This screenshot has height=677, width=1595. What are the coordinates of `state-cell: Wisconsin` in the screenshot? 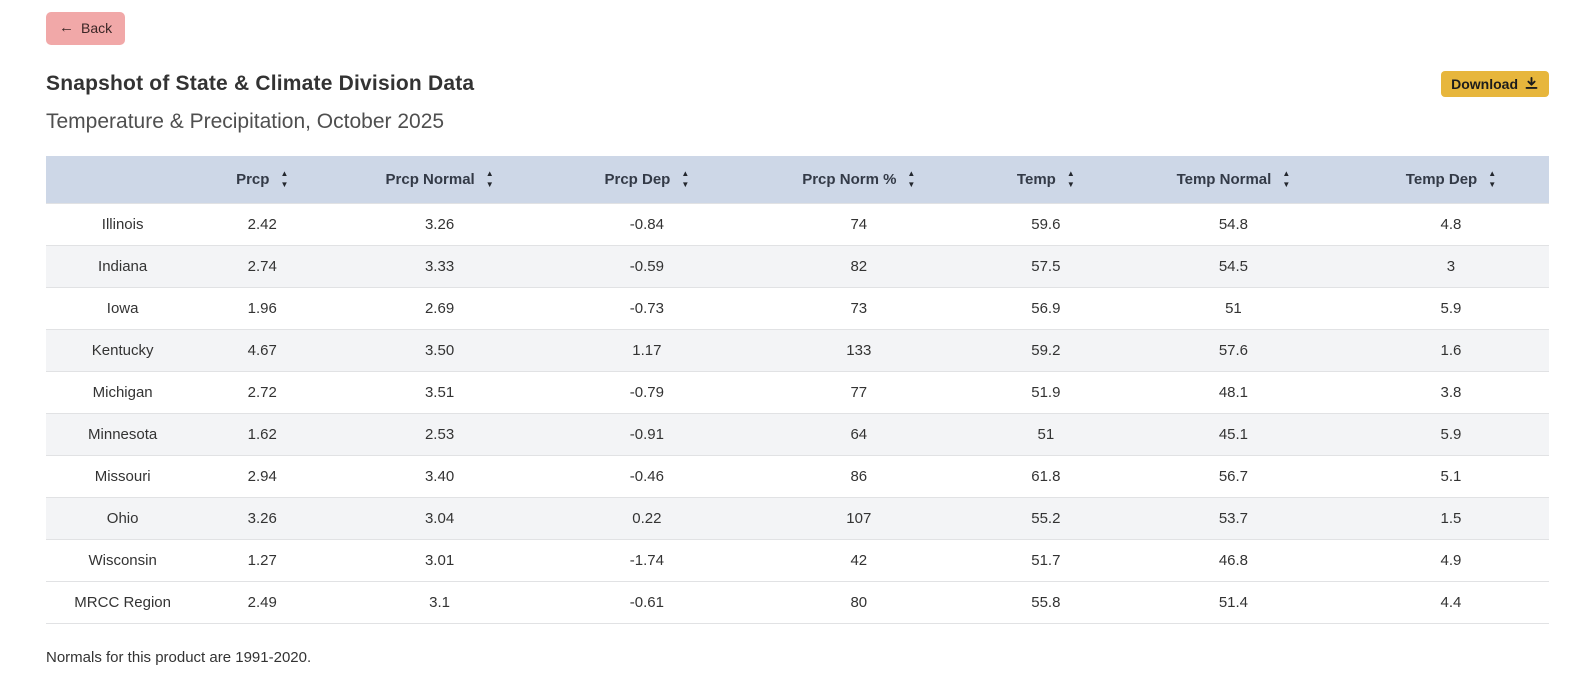 It's located at (123, 560).